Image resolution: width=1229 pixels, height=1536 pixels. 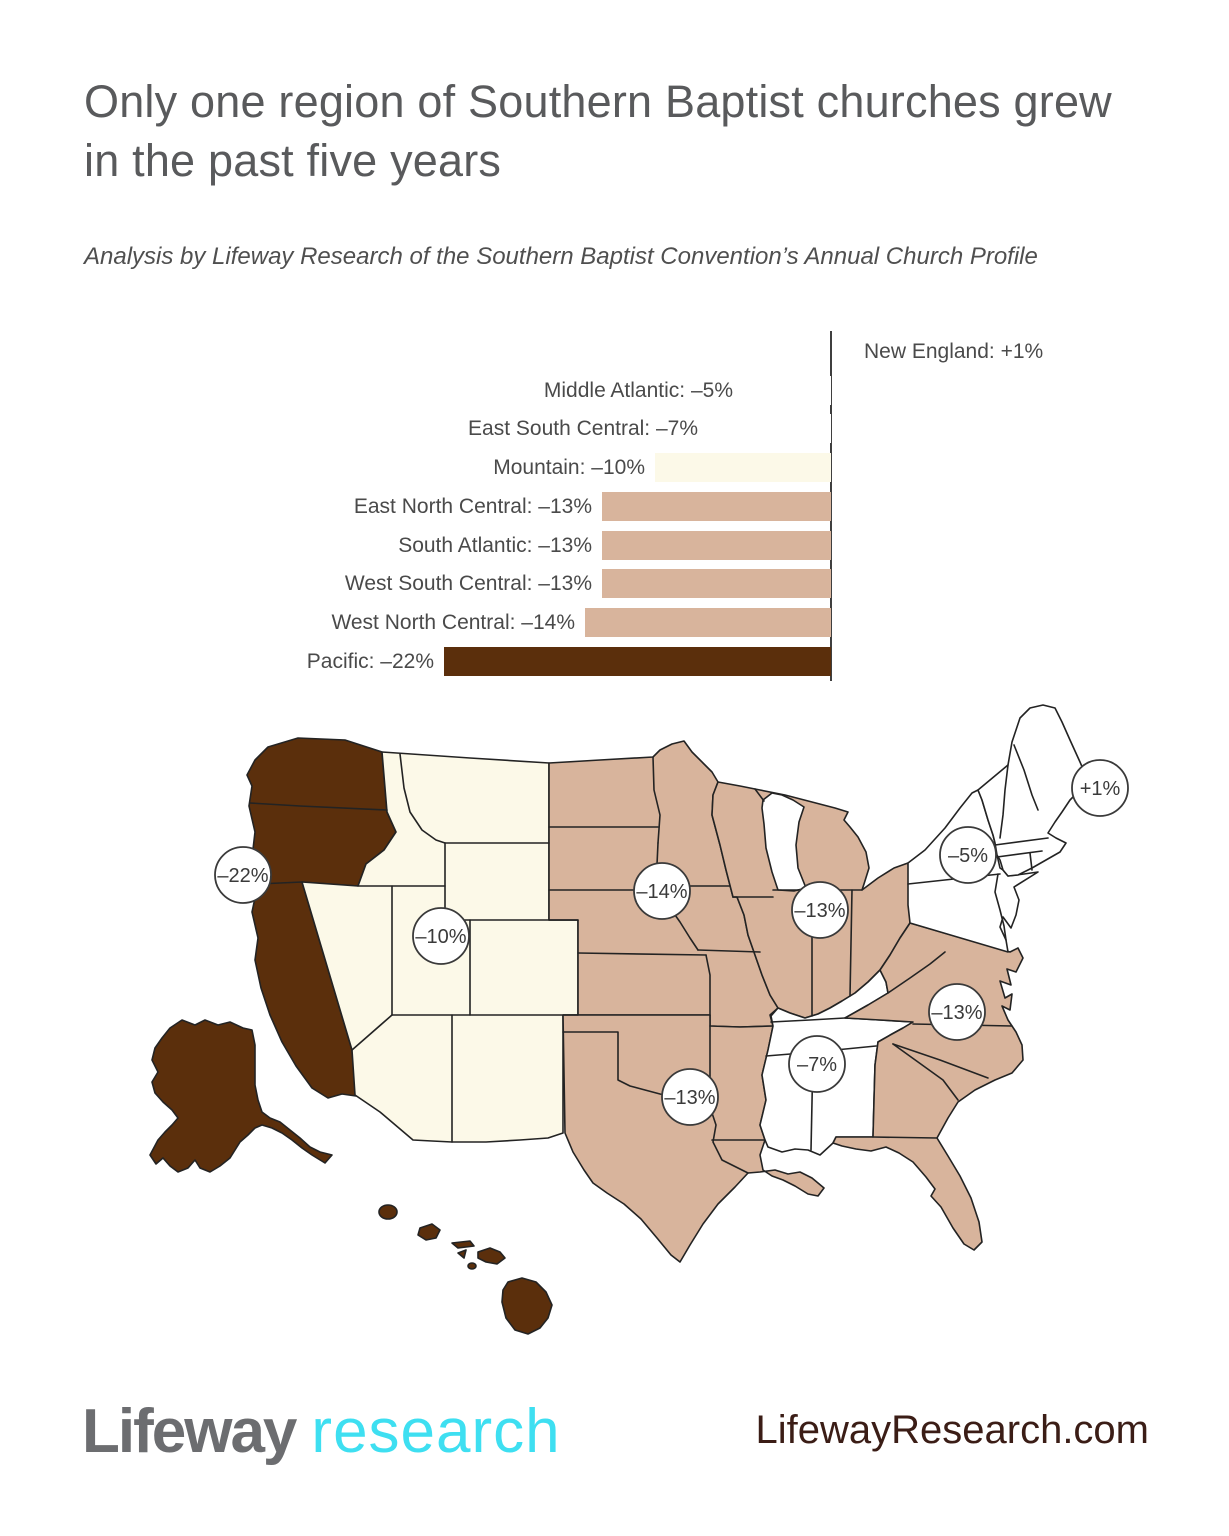 I want to click on region-pacific-alaska, so click(x=241, y=1096).